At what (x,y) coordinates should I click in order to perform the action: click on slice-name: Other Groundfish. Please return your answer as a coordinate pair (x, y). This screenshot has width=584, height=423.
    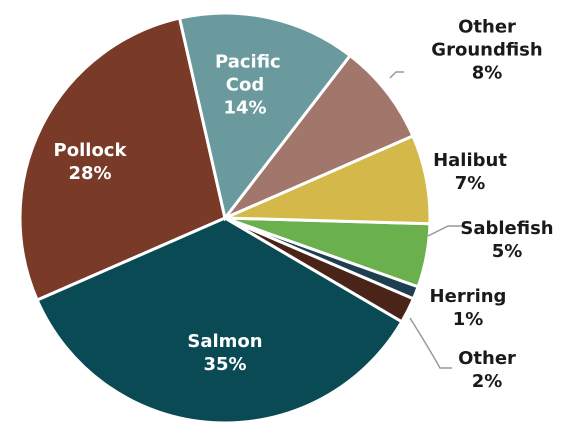
    Looking at the image, I should click on (487, 38).